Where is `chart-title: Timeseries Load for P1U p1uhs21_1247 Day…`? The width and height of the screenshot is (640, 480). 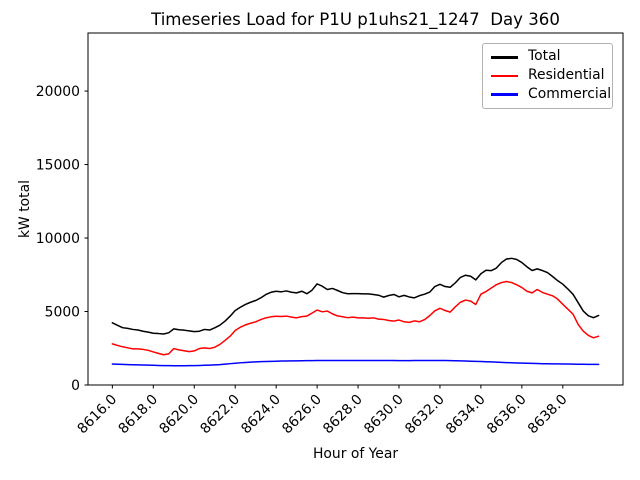 chart-title: Timeseries Load for P1U p1uhs21_1247 Day… is located at coordinates (355, 19).